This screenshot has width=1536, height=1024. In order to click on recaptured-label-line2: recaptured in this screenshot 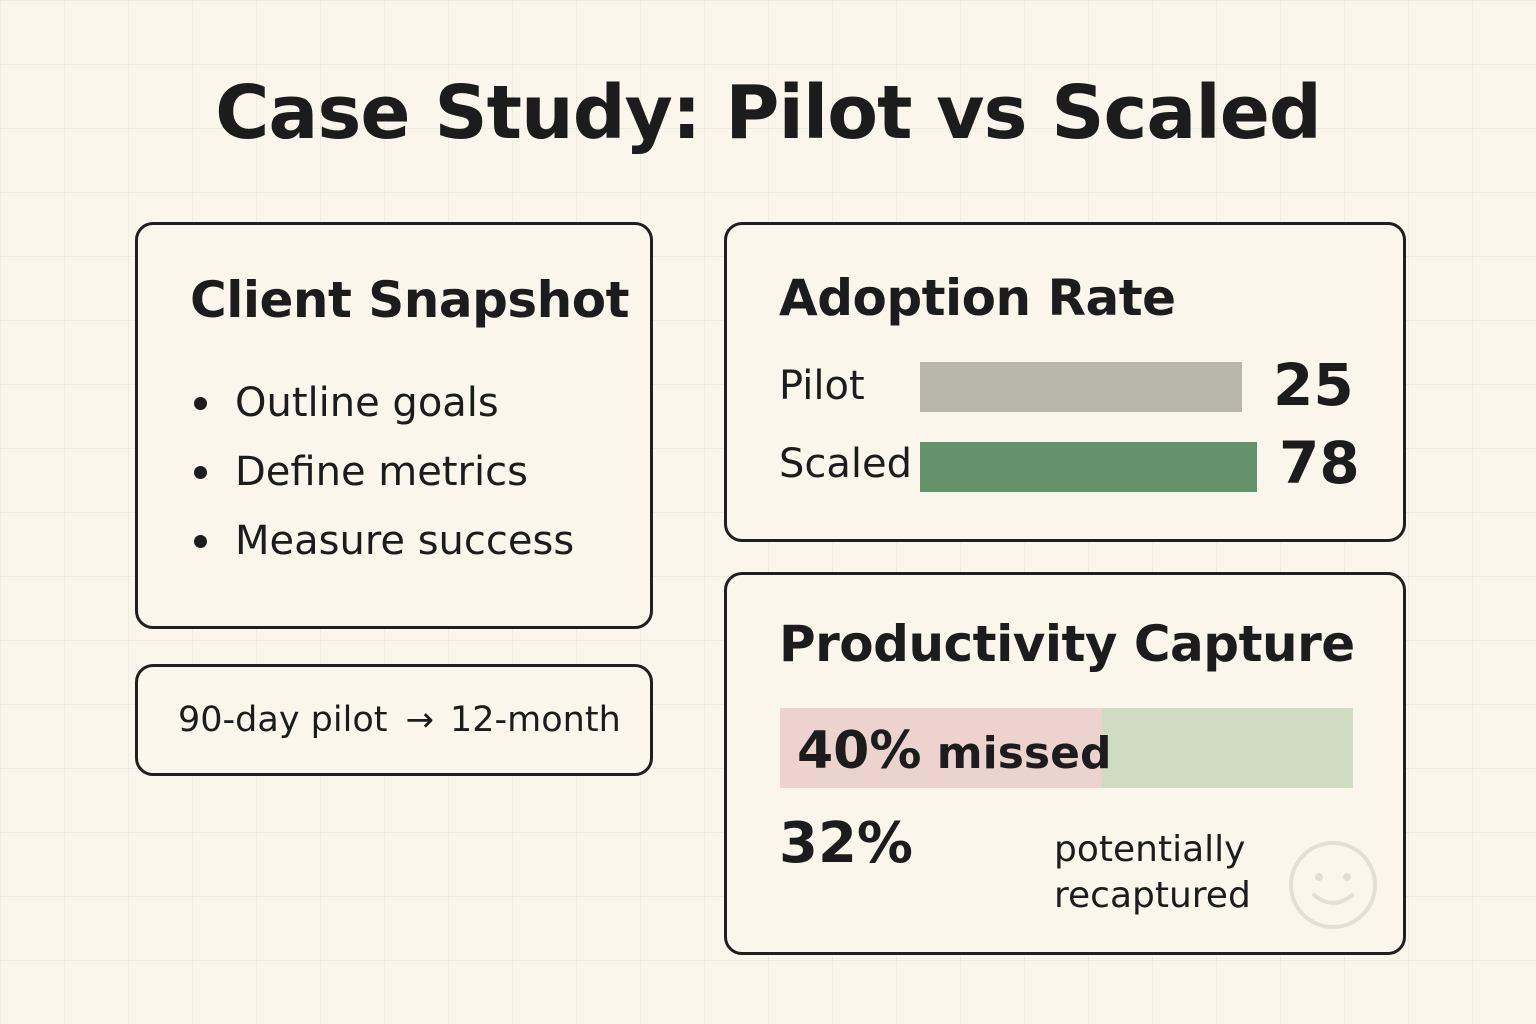, I will do `click(1152, 895)`.